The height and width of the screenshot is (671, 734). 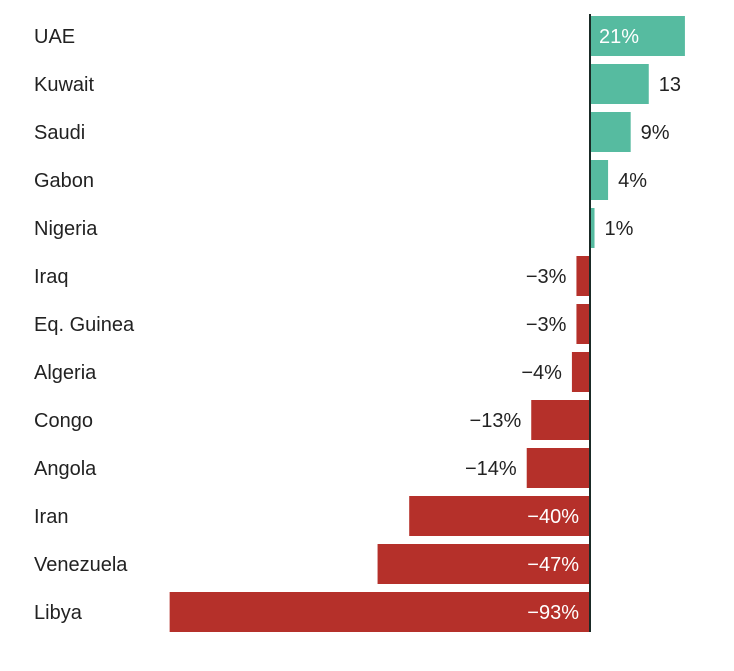 I want to click on value-label: −93%, so click(x=553, y=613).